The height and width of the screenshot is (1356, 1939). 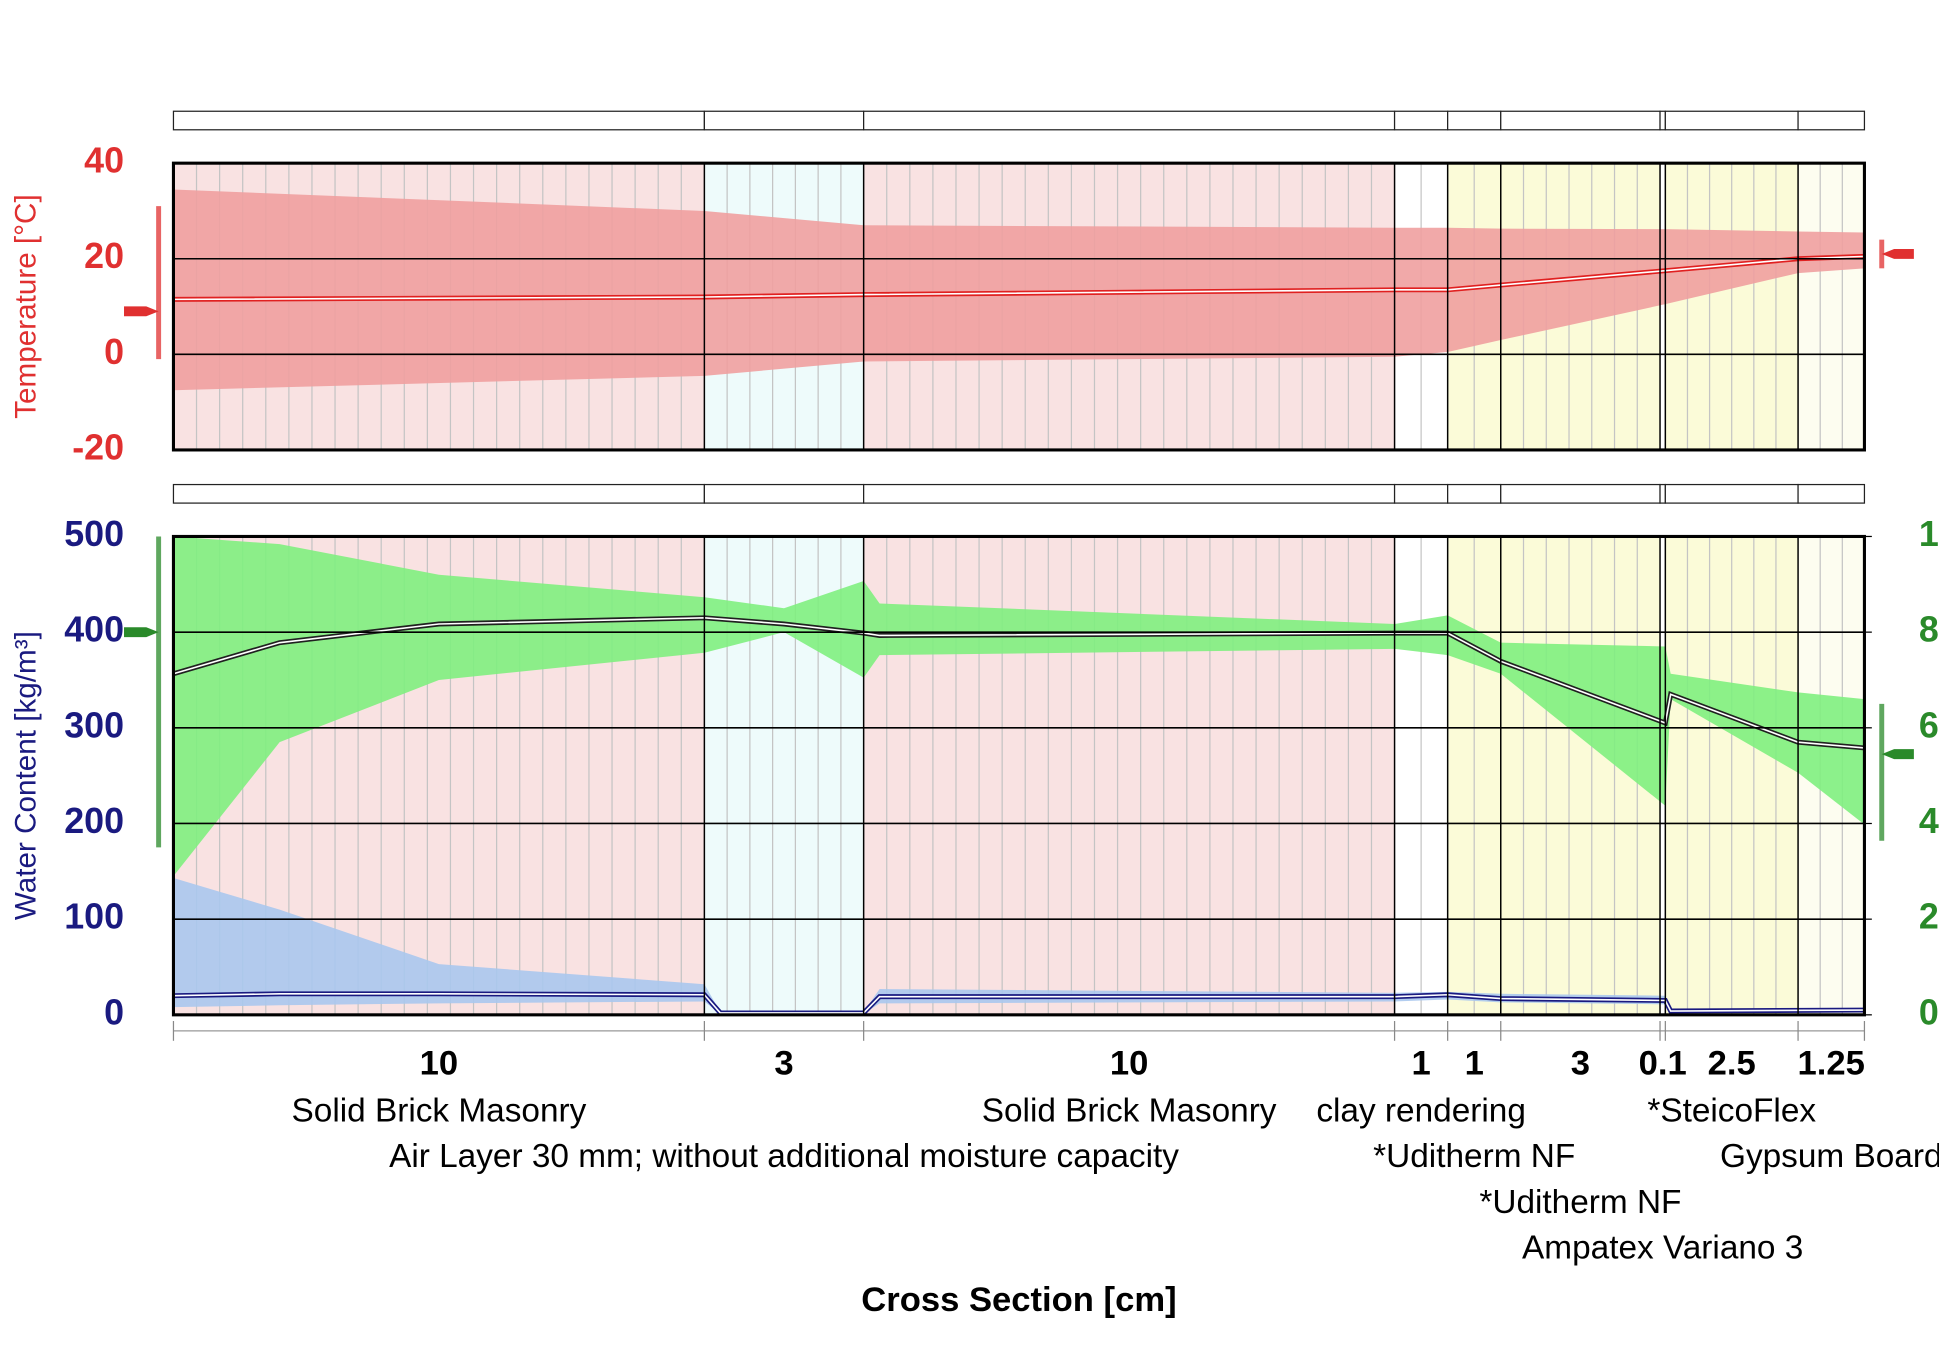 I want to click on y-axis-label: Water Content [kg/m³], so click(x=25, y=775).